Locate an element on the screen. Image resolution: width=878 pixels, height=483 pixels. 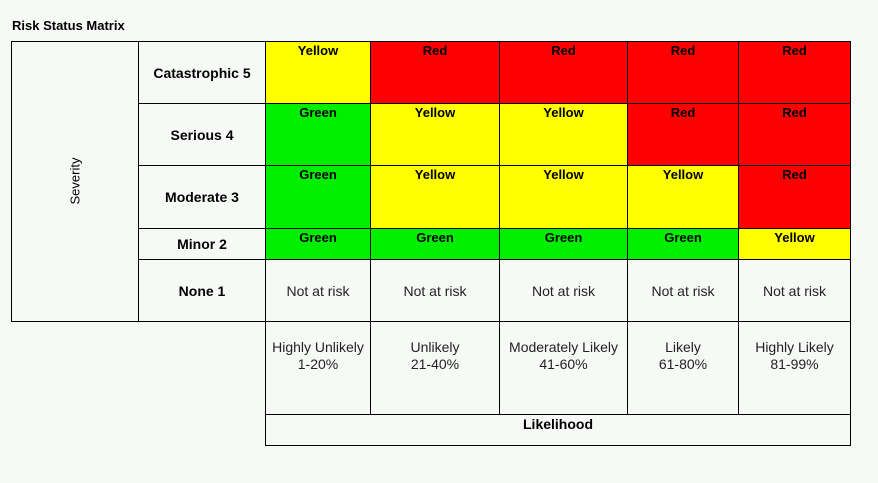
risk-cell-serious-highly-likely: Red is located at coordinates (794, 134).